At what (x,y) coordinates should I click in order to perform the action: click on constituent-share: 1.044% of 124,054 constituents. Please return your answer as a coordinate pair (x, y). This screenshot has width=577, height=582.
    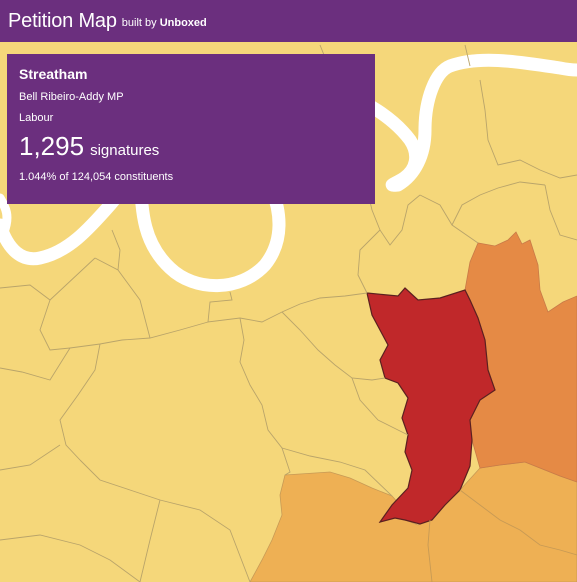
    Looking at the image, I should click on (96, 177).